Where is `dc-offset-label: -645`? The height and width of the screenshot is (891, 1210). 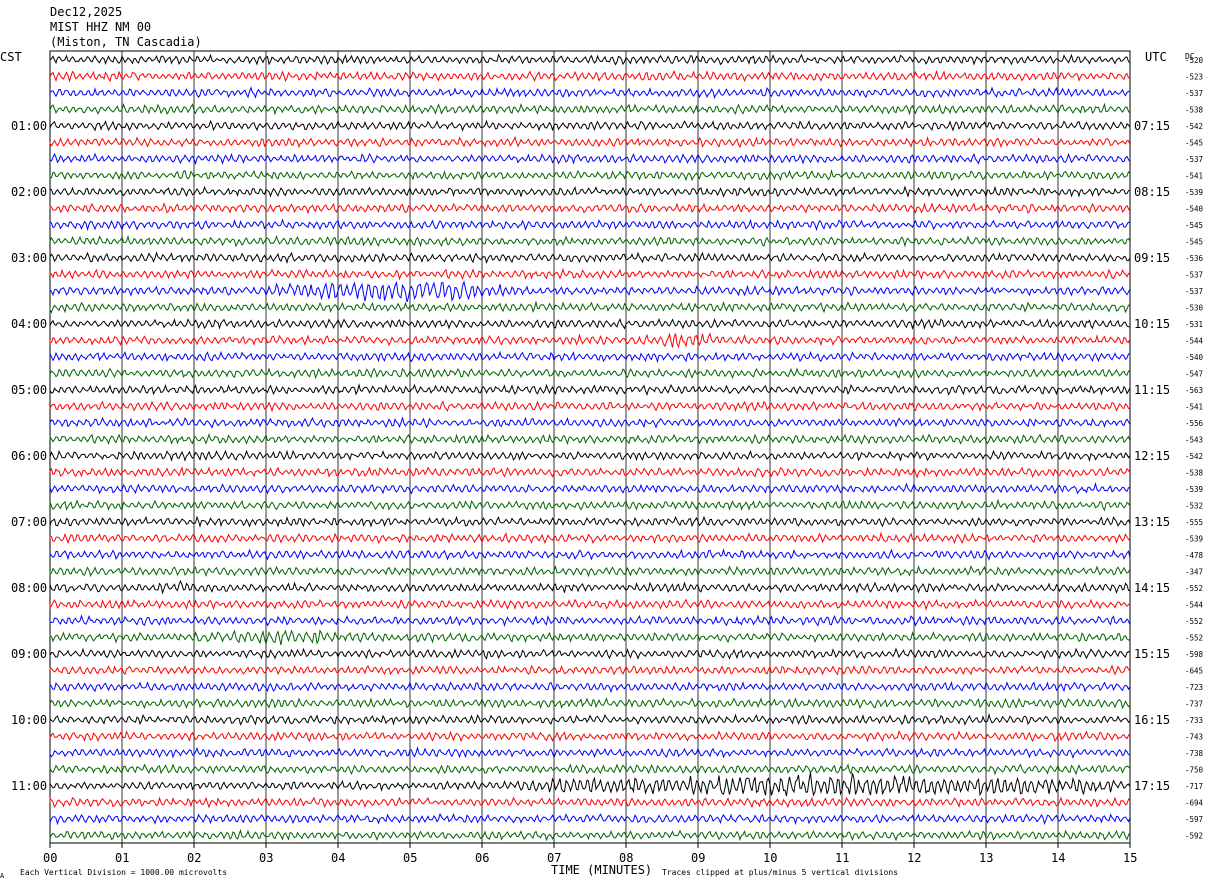
dc-offset-label: -645 is located at coordinates (1194, 670).